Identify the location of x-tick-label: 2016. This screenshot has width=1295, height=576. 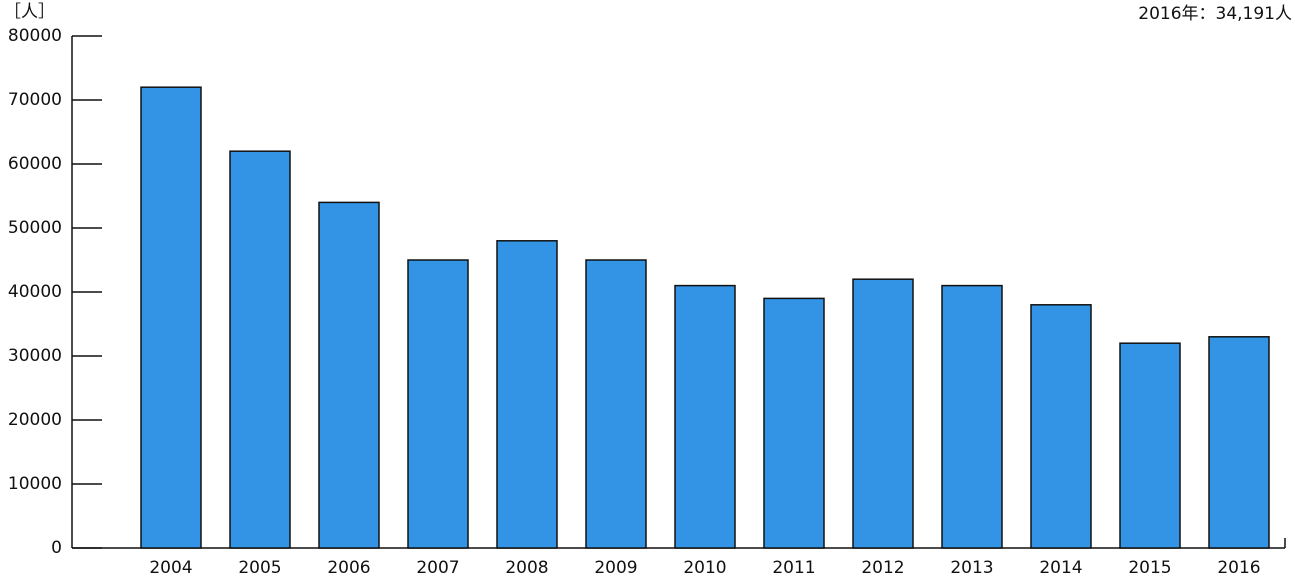
(1238, 567).